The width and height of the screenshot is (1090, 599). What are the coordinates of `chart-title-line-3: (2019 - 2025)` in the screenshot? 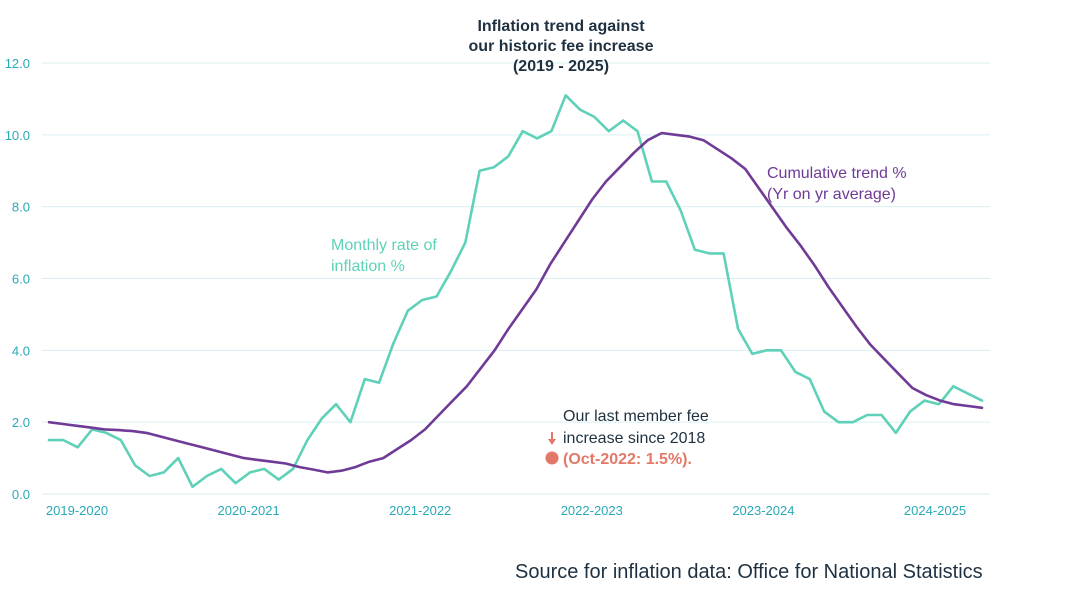 It's located at (561, 66).